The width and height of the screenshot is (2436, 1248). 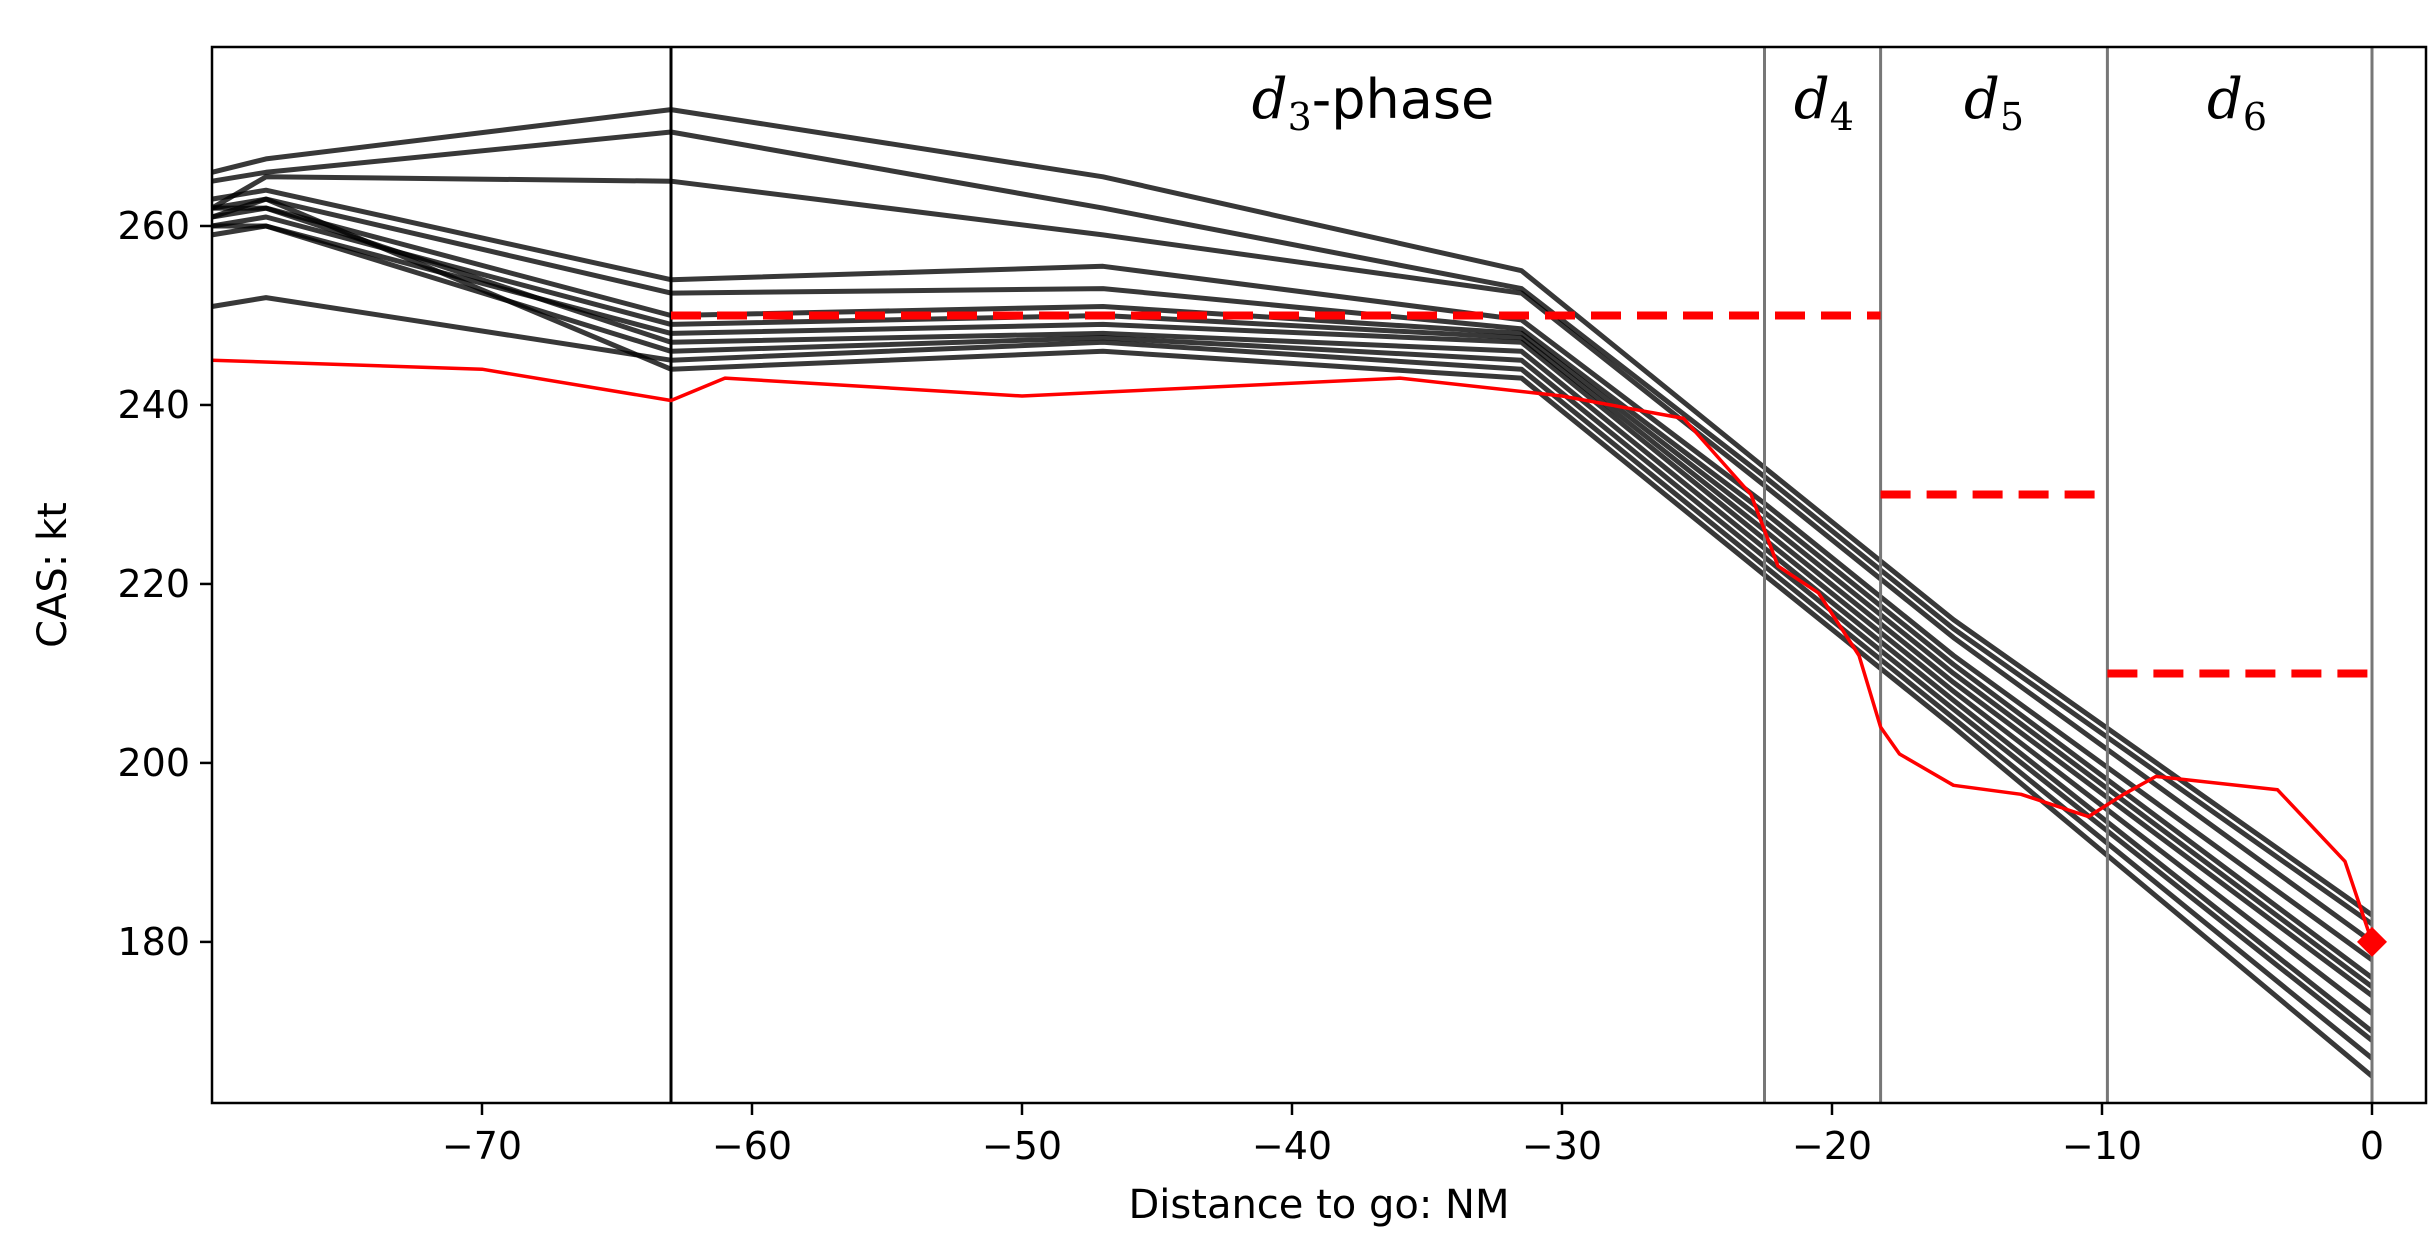 I want to click on x-tick-label: −30, so click(x=1562, y=1146).